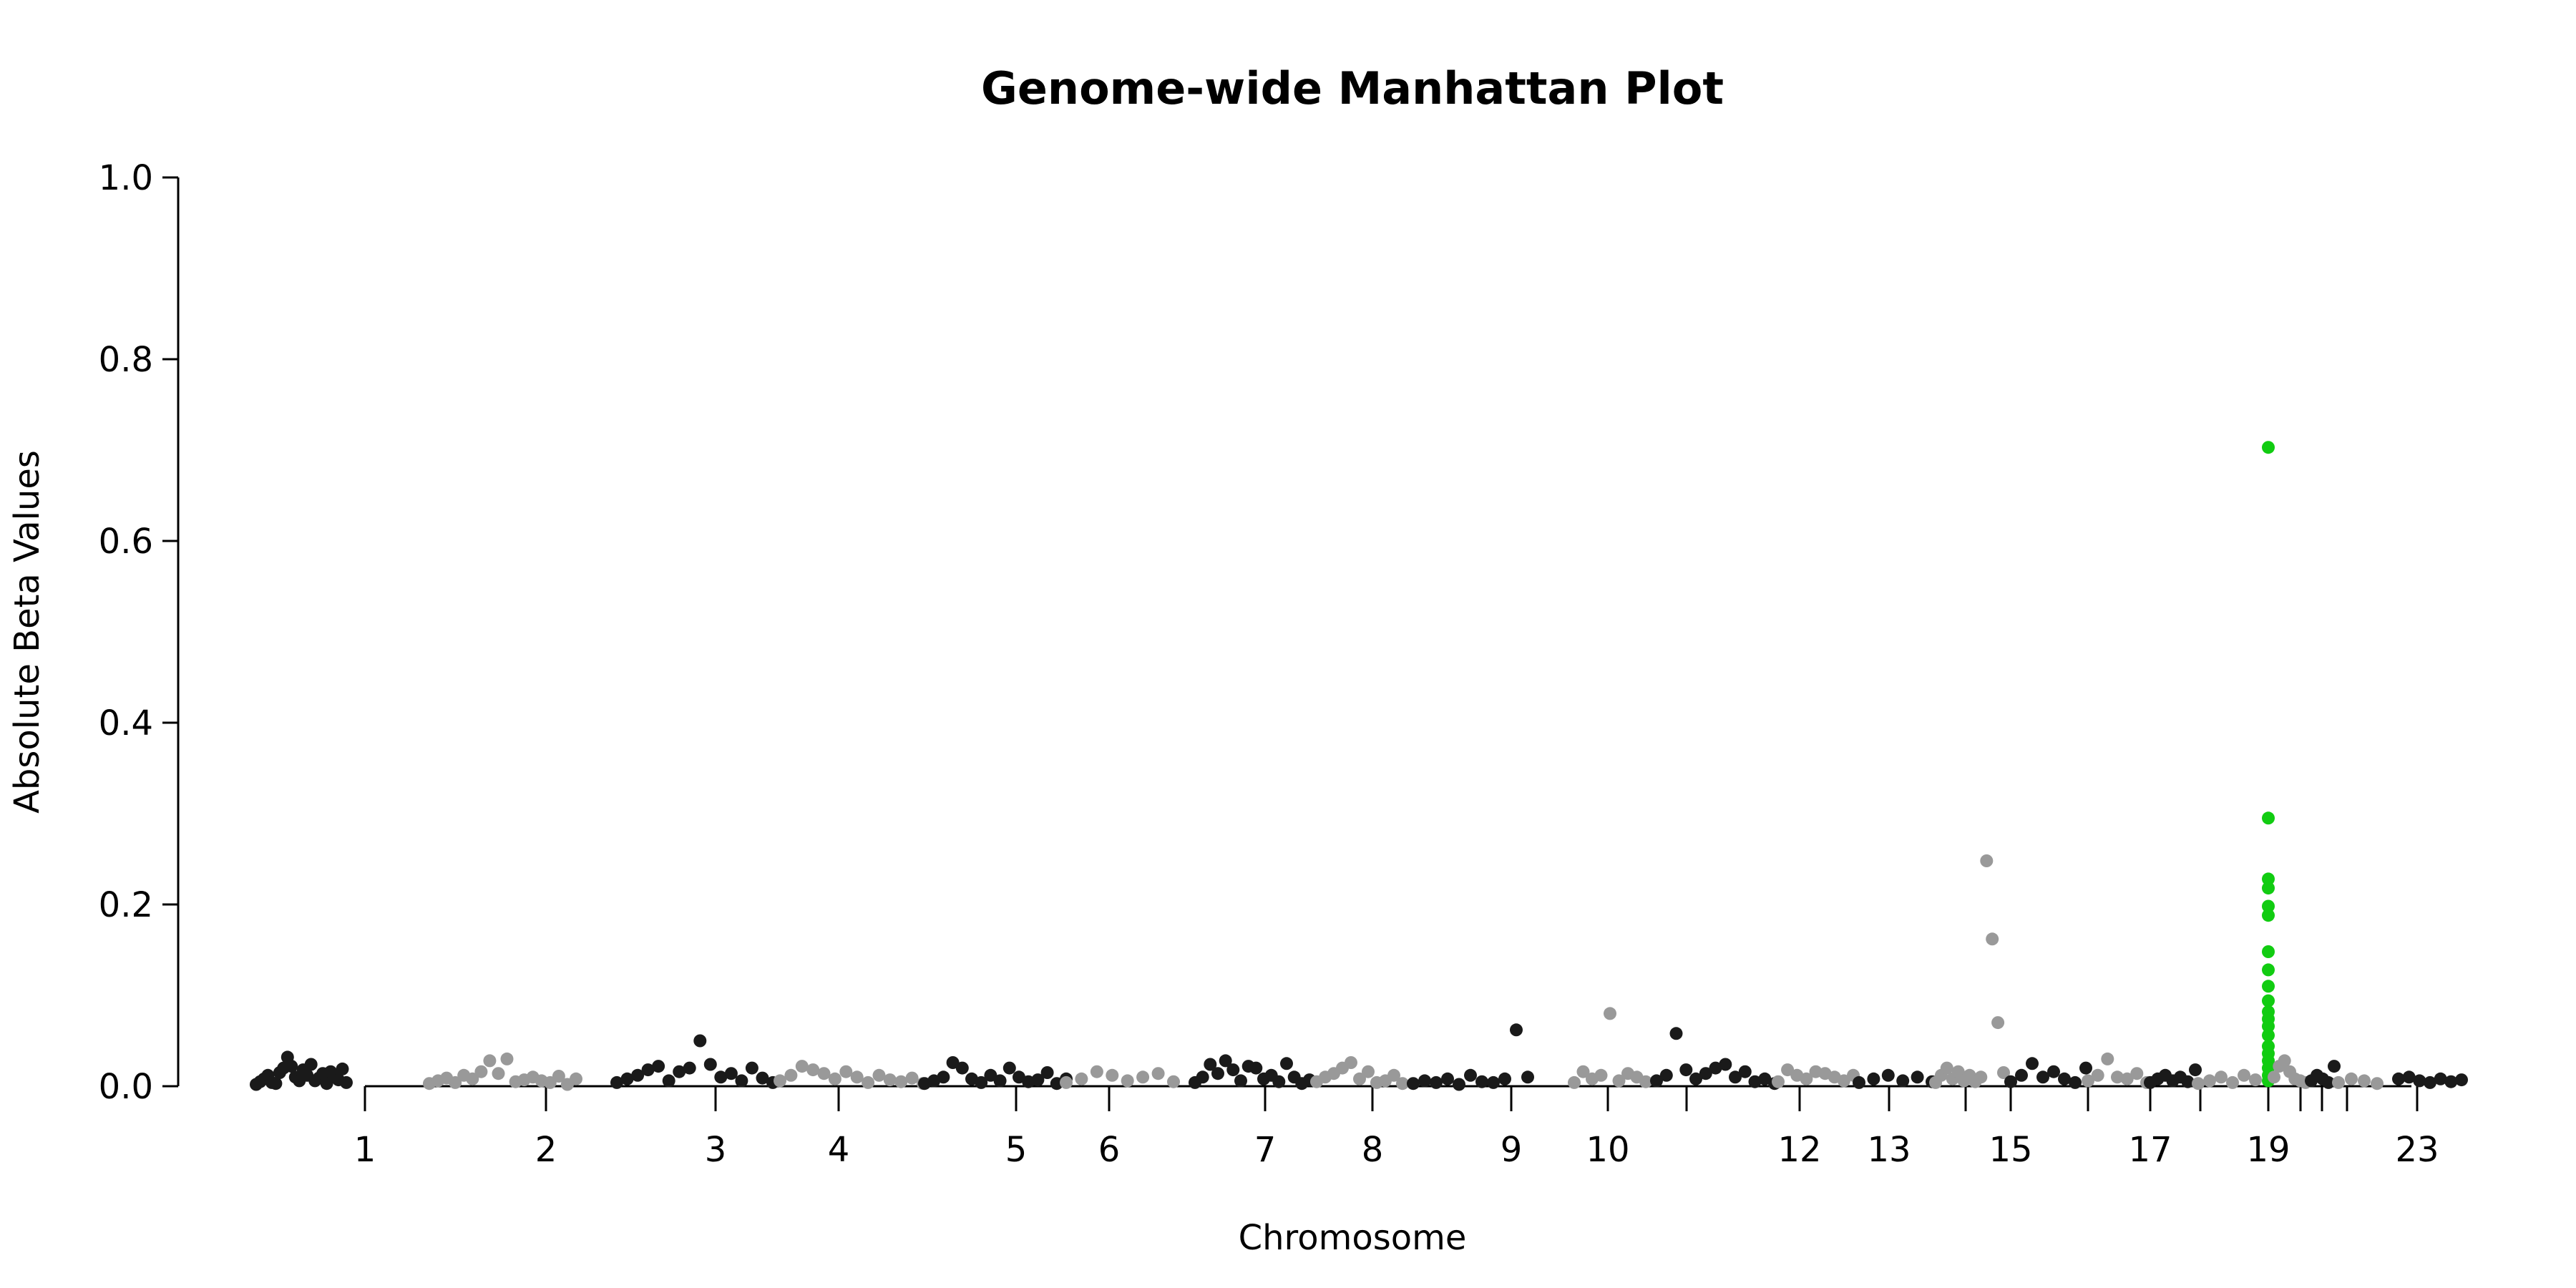 The width and height of the screenshot is (2576, 1288). What do you see at coordinates (1806, 1078) in the screenshot?
I see `data-point-chr12` at bounding box center [1806, 1078].